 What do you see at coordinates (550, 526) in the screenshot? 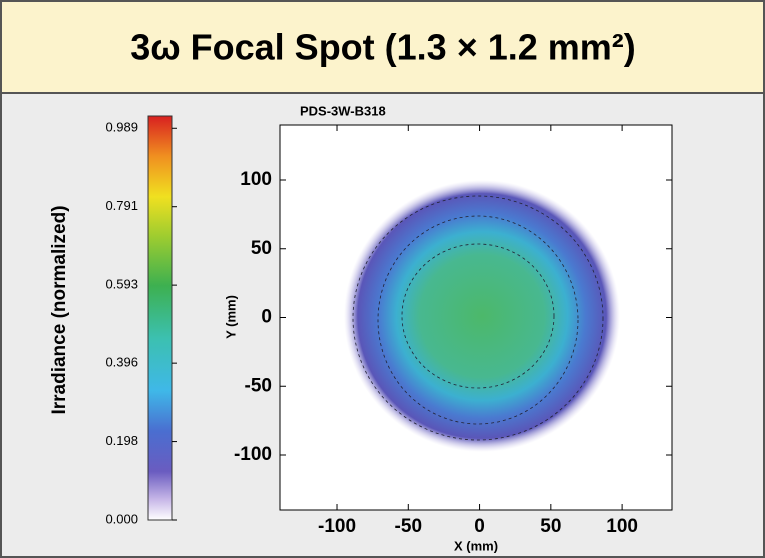
I see `x-tick-label: 50` at bounding box center [550, 526].